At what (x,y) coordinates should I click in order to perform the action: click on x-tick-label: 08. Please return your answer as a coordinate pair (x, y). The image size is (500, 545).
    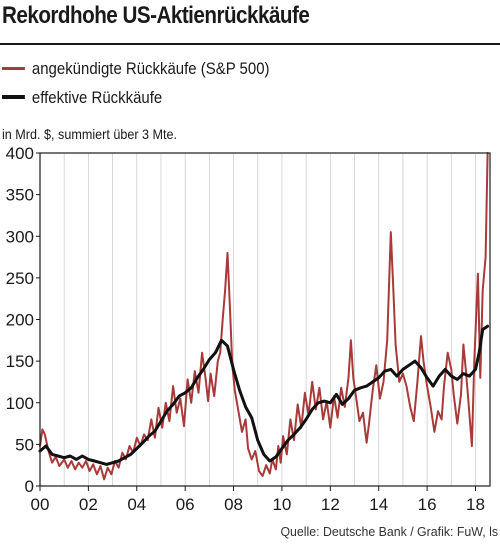
    Looking at the image, I should click on (233, 504).